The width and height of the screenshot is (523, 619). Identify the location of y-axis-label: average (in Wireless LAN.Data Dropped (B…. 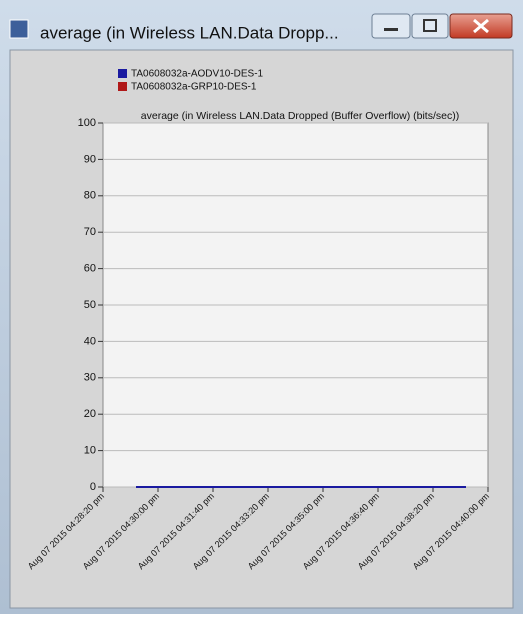
(300, 116).